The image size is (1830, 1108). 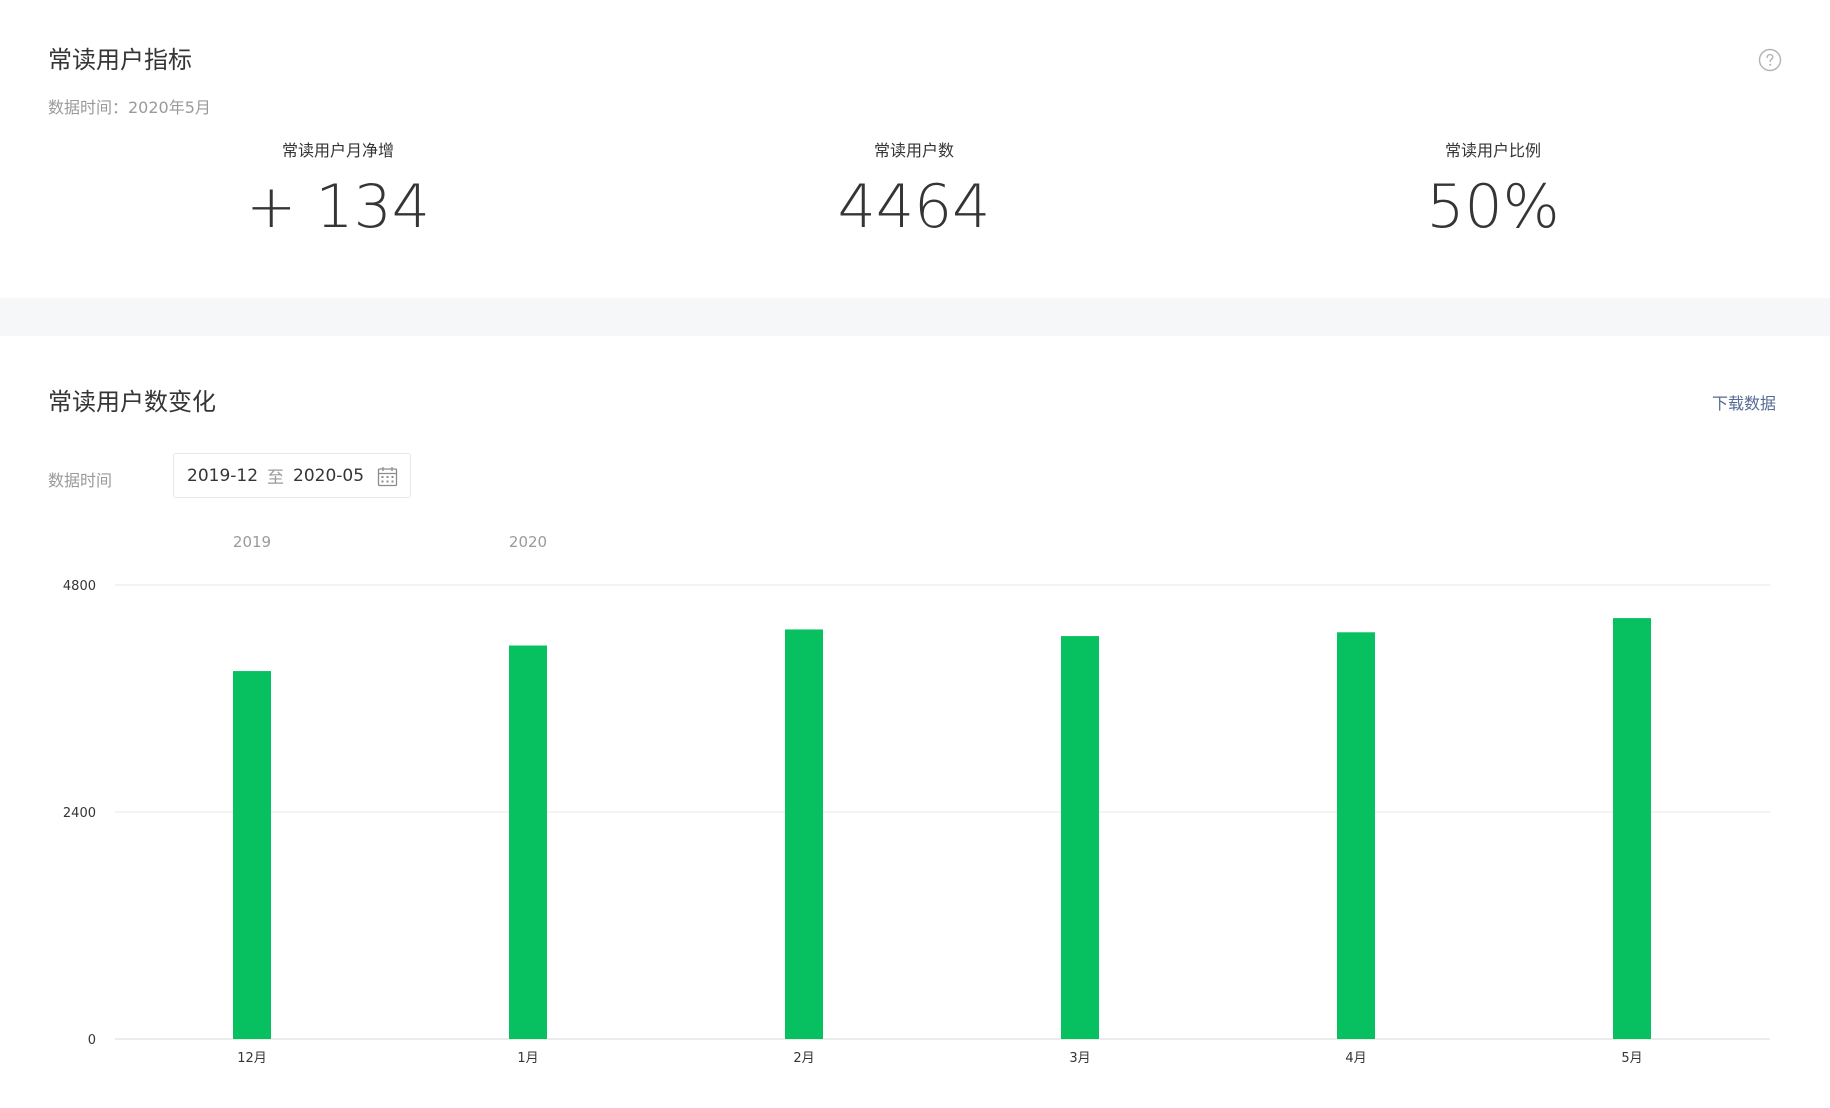 What do you see at coordinates (915, 317) in the screenshot?
I see `section-divider` at bounding box center [915, 317].